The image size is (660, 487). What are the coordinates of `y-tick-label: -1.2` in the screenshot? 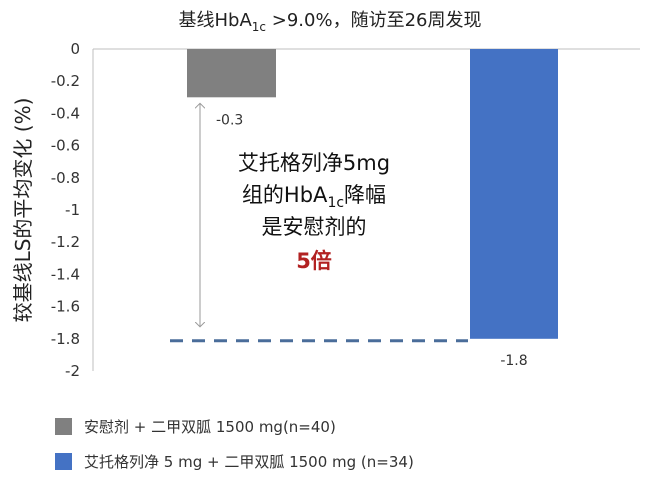 It's located at (65, 242).